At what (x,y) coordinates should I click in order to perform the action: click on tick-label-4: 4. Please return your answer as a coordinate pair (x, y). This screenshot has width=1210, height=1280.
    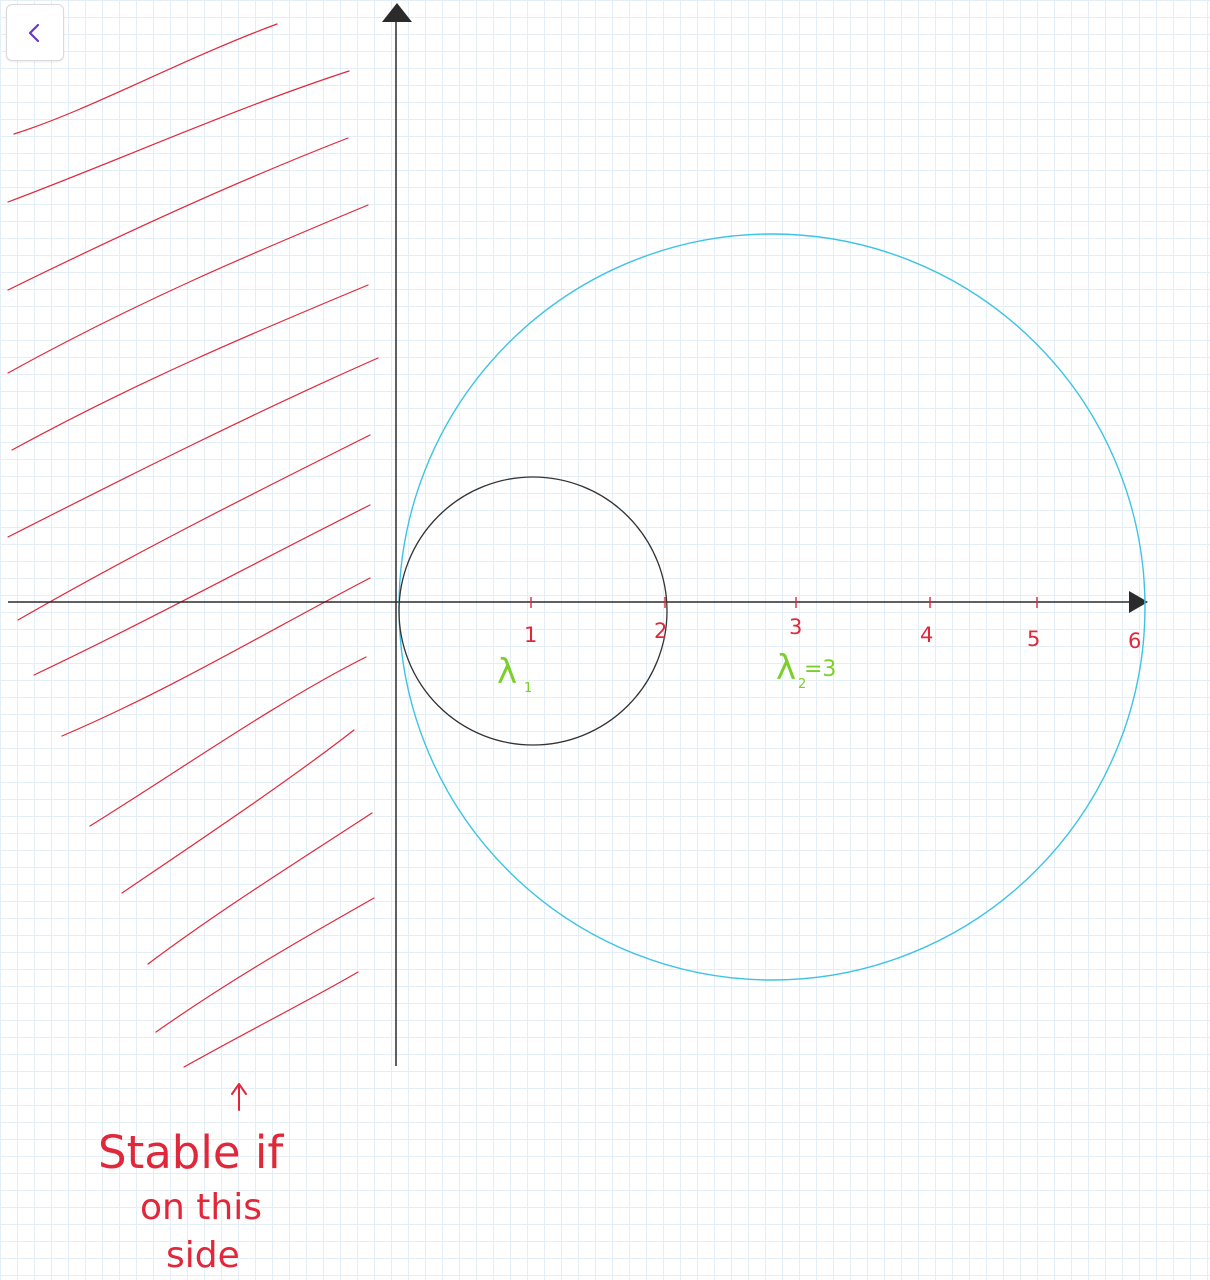
    Looking at the image, I should click on (926, 635).